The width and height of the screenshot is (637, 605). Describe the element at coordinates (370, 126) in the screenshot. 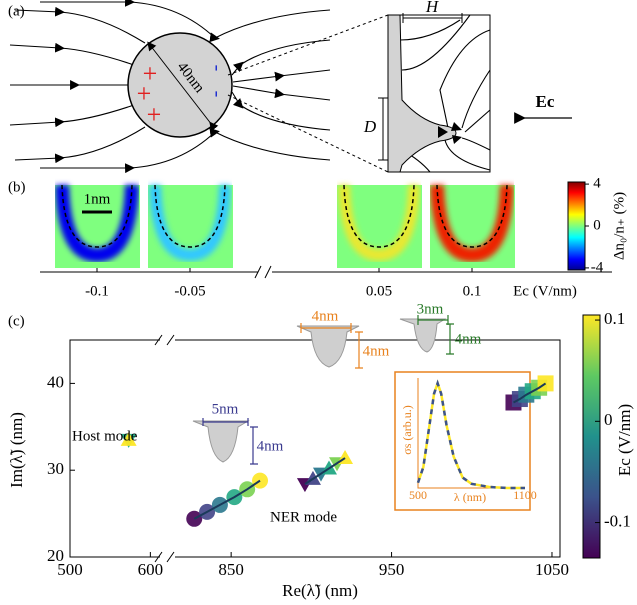

I see `depth-label: D` at that location.